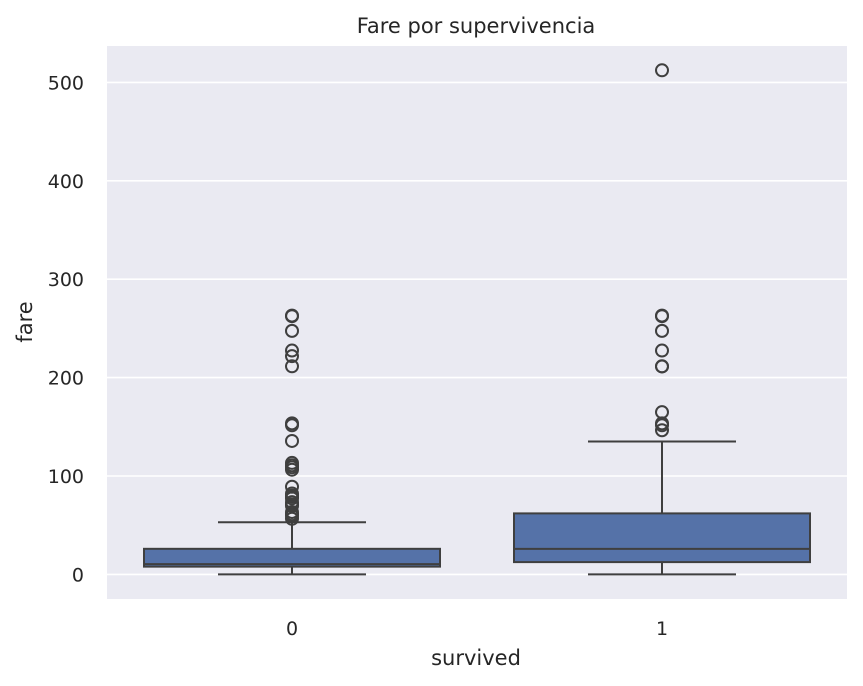 The width and height of the screenshot is (863, 686). Describe the element at coordinates (662, 629) in the screenshot. I see `x-tick-label: 1` at that location.